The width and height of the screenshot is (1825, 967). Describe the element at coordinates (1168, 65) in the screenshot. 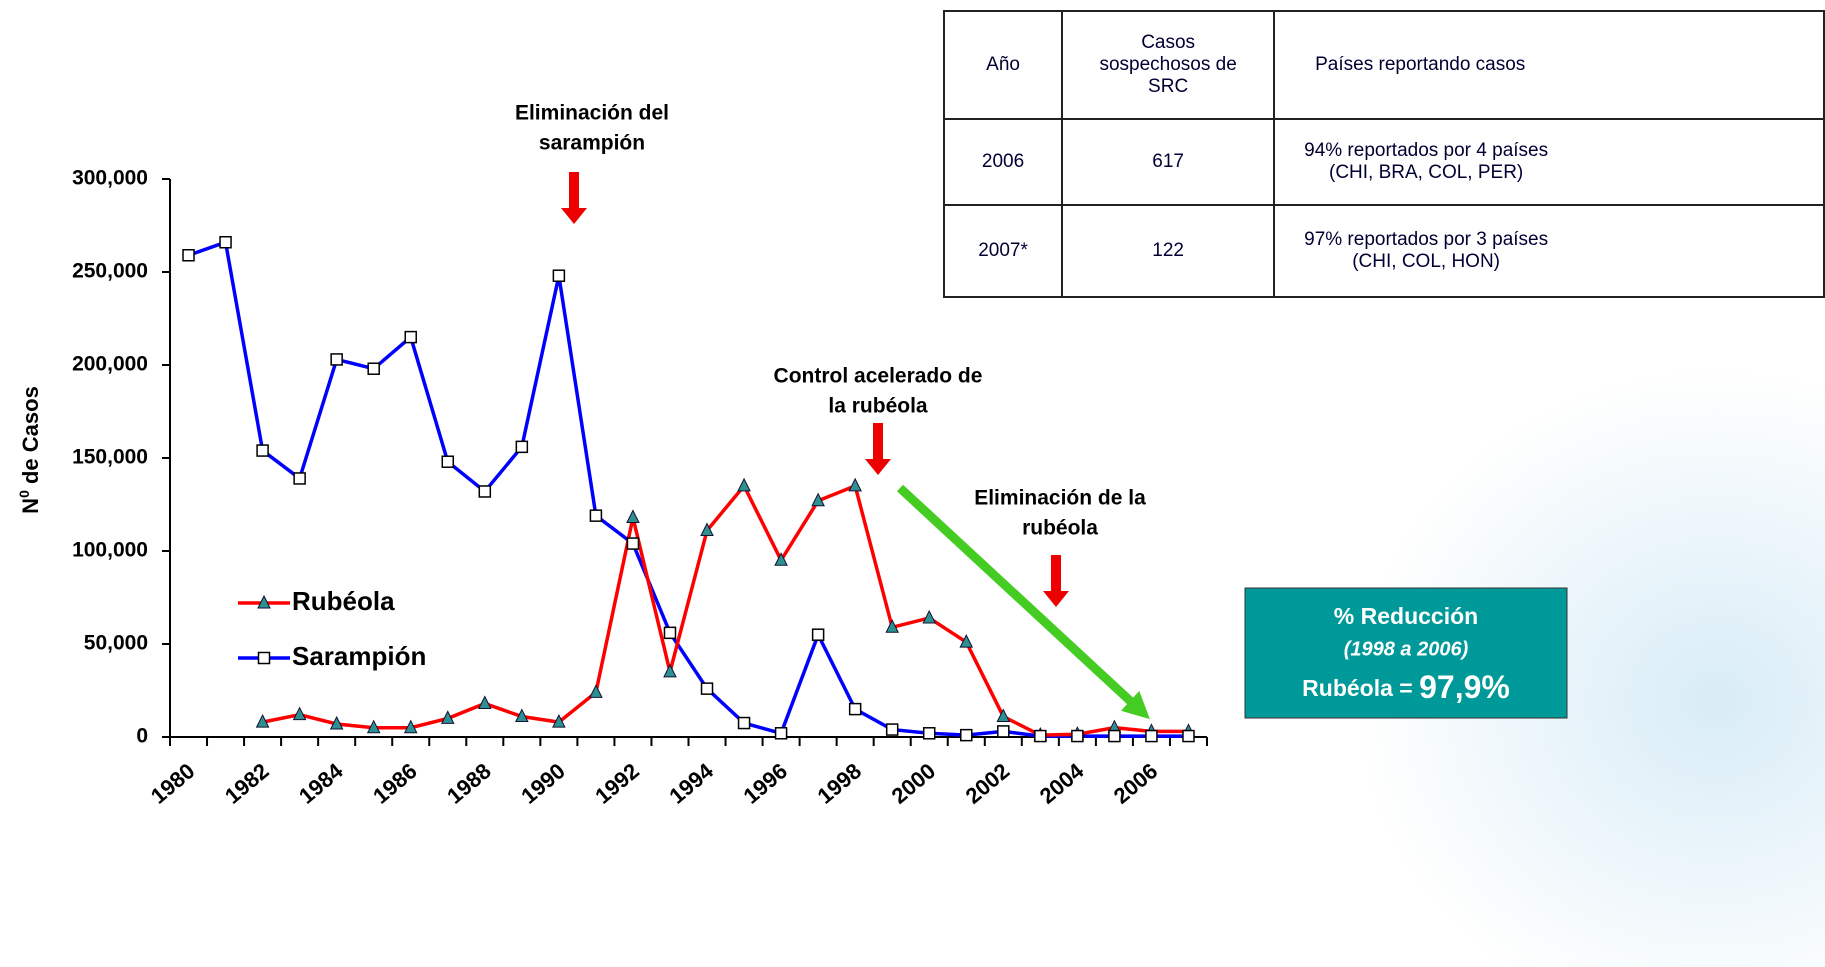

I see `header-cell: Casos sospechosos de SRC` at that location.